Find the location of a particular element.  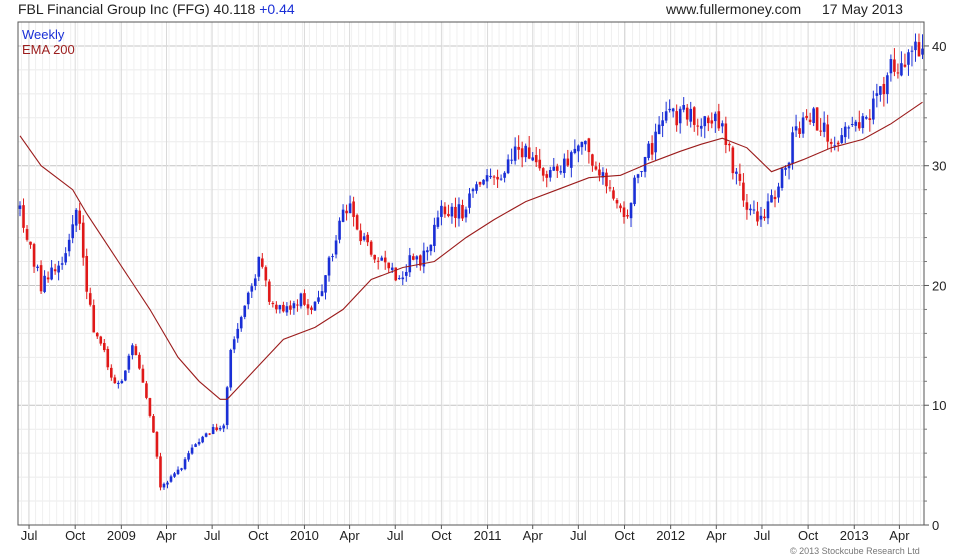

y-tick-label: 20 is located at coordinates (939, 285).